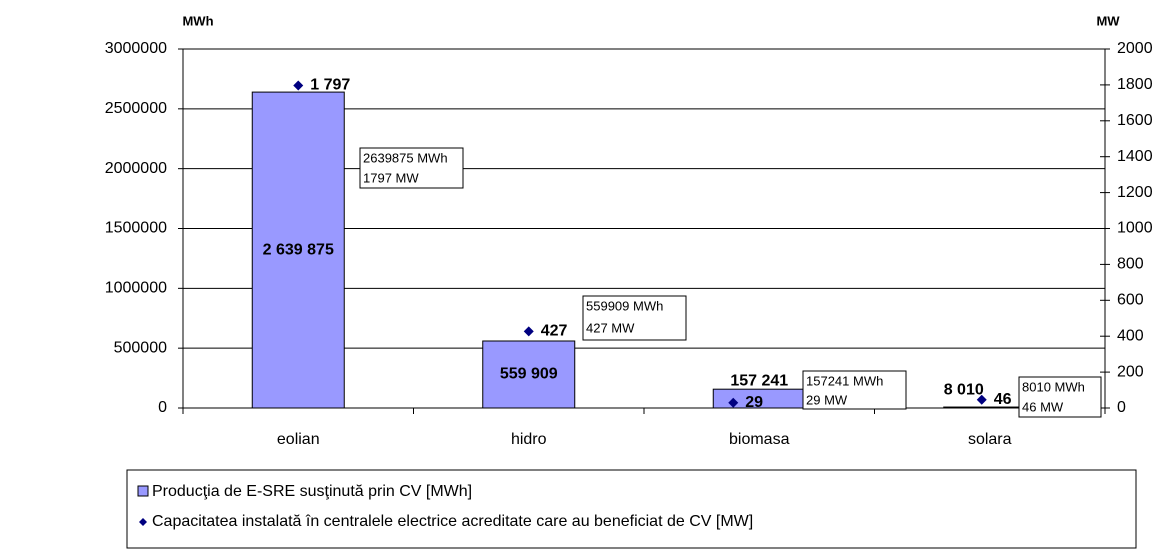 This screenshot has width=1173, height=552. I want to click on bar-value-label: 559 909, so click(529, 374).